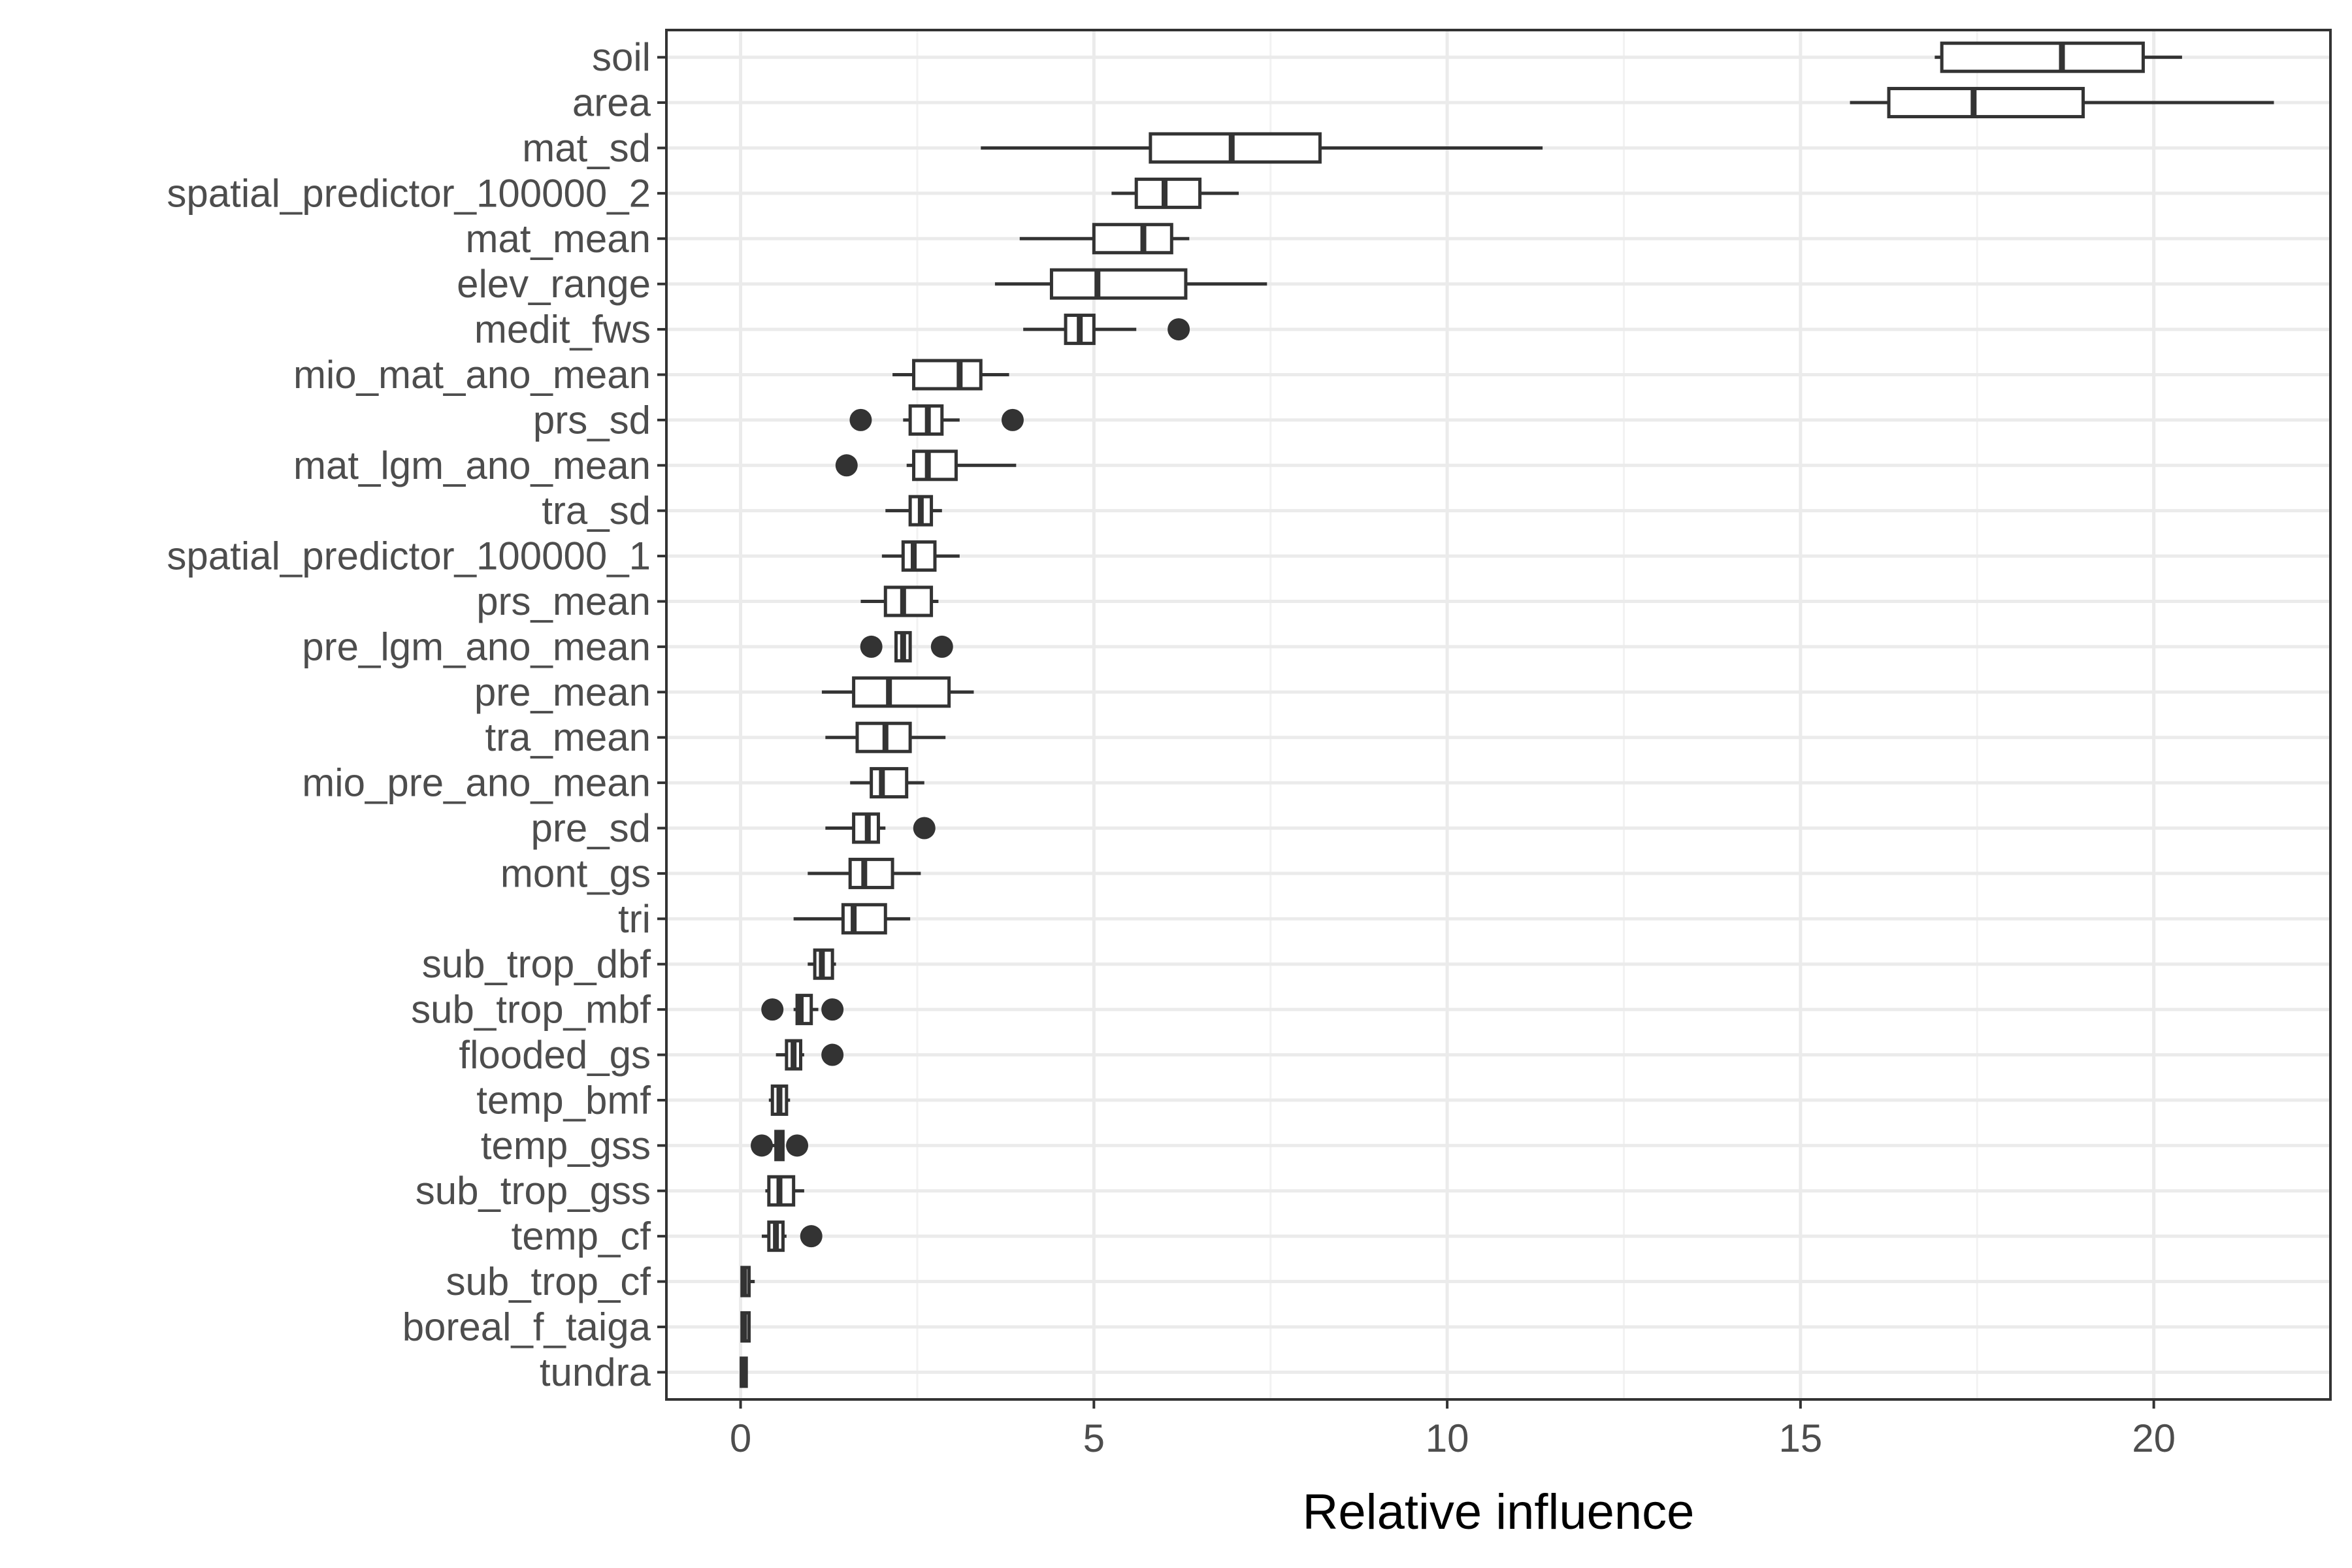  What do you see at coordinates (581, 1236) in the screenshot?
I see `y-tick-label: temp_cf` at bounding box center [581, 1236].